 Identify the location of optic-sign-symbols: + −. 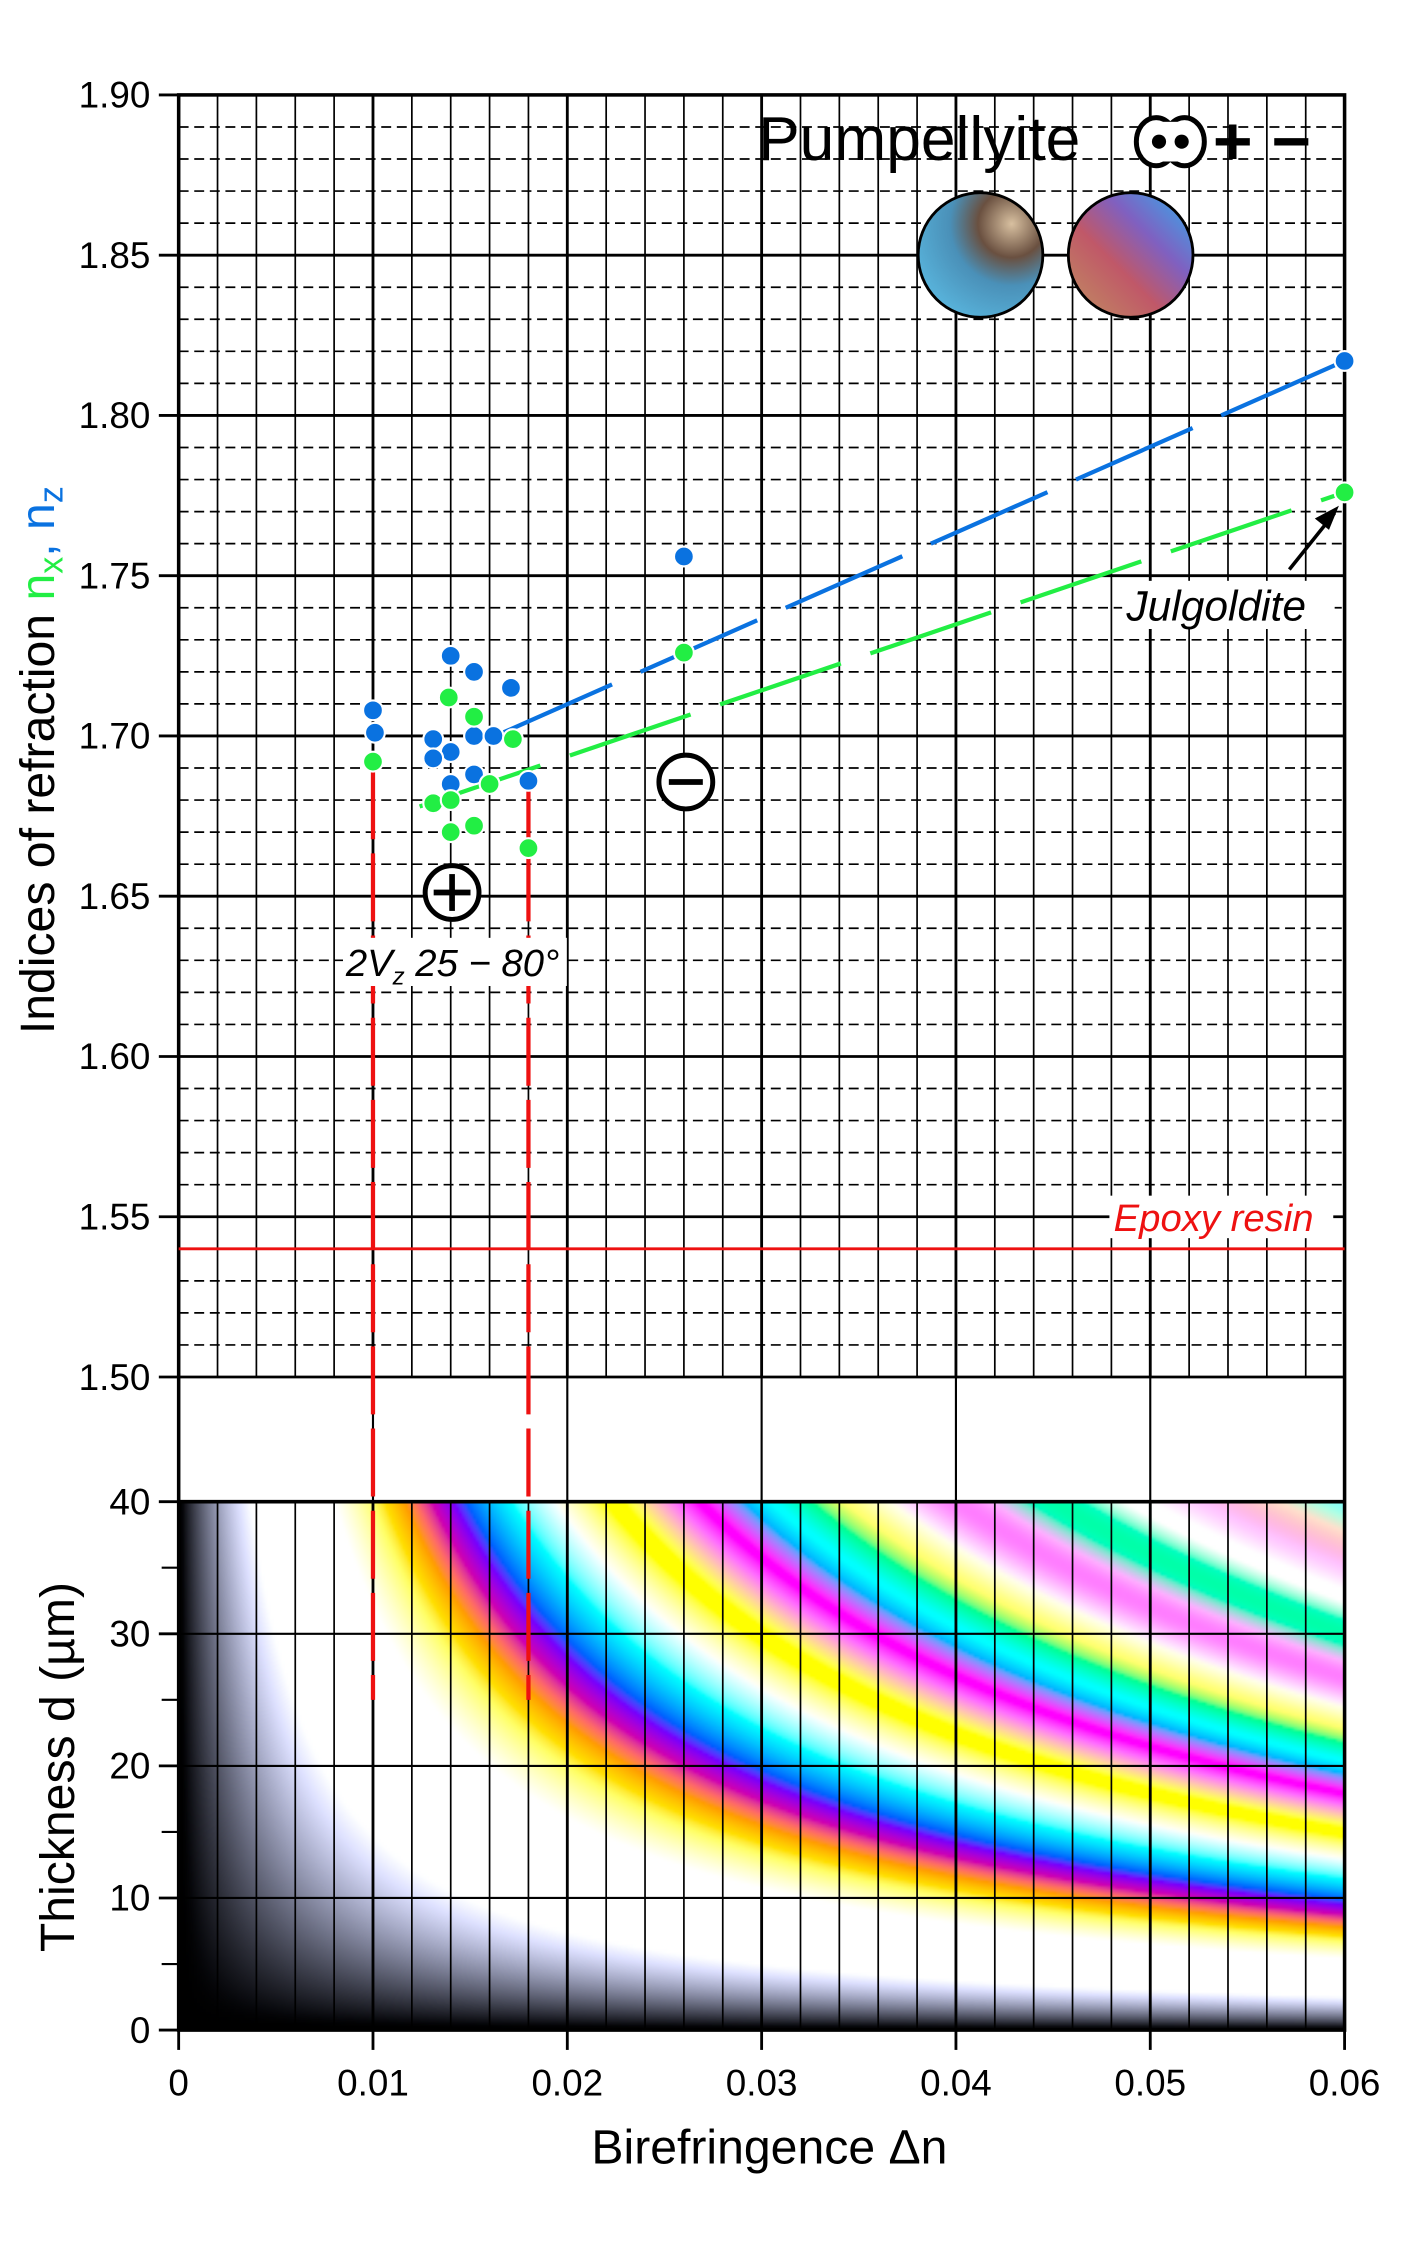
(1262, 141).